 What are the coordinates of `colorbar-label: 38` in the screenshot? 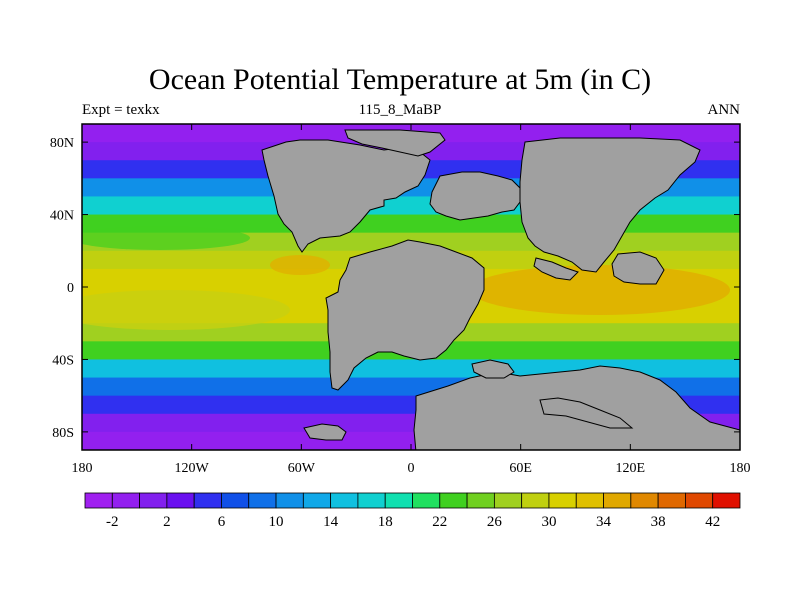 It's located at (658, 522).